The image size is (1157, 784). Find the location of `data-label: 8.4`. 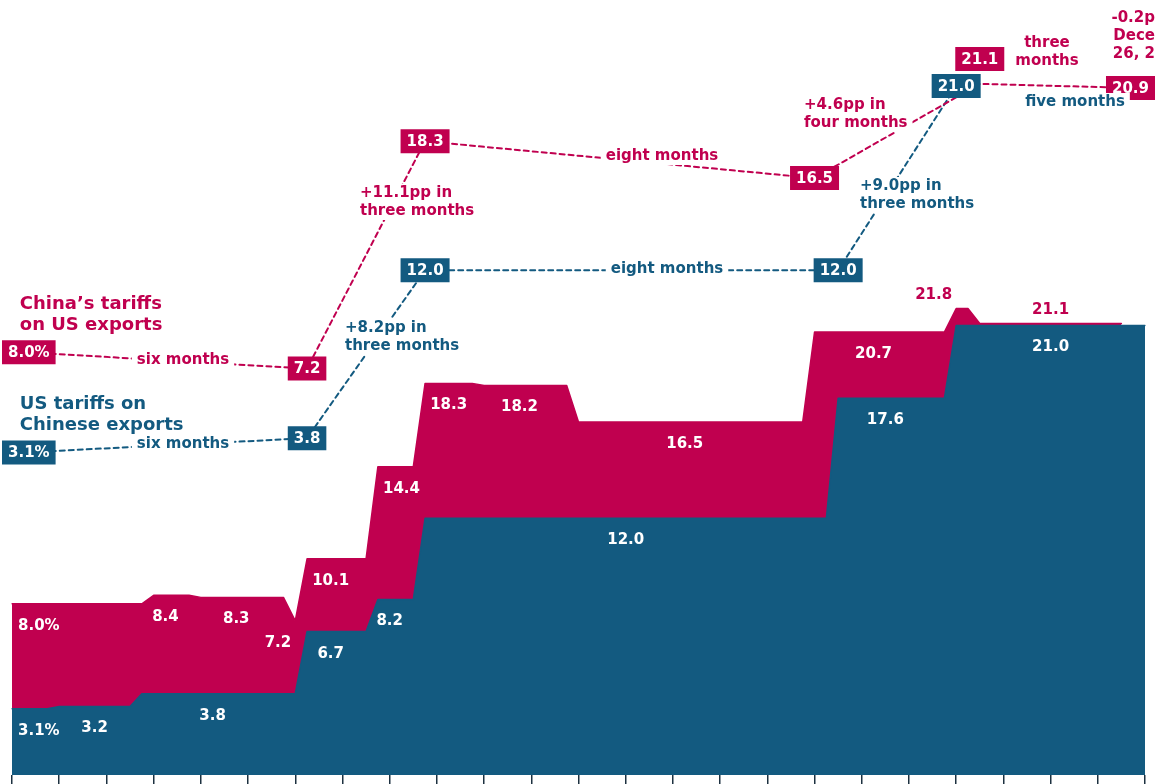

data-label: 8.4 is located at coordinates (165, 616).